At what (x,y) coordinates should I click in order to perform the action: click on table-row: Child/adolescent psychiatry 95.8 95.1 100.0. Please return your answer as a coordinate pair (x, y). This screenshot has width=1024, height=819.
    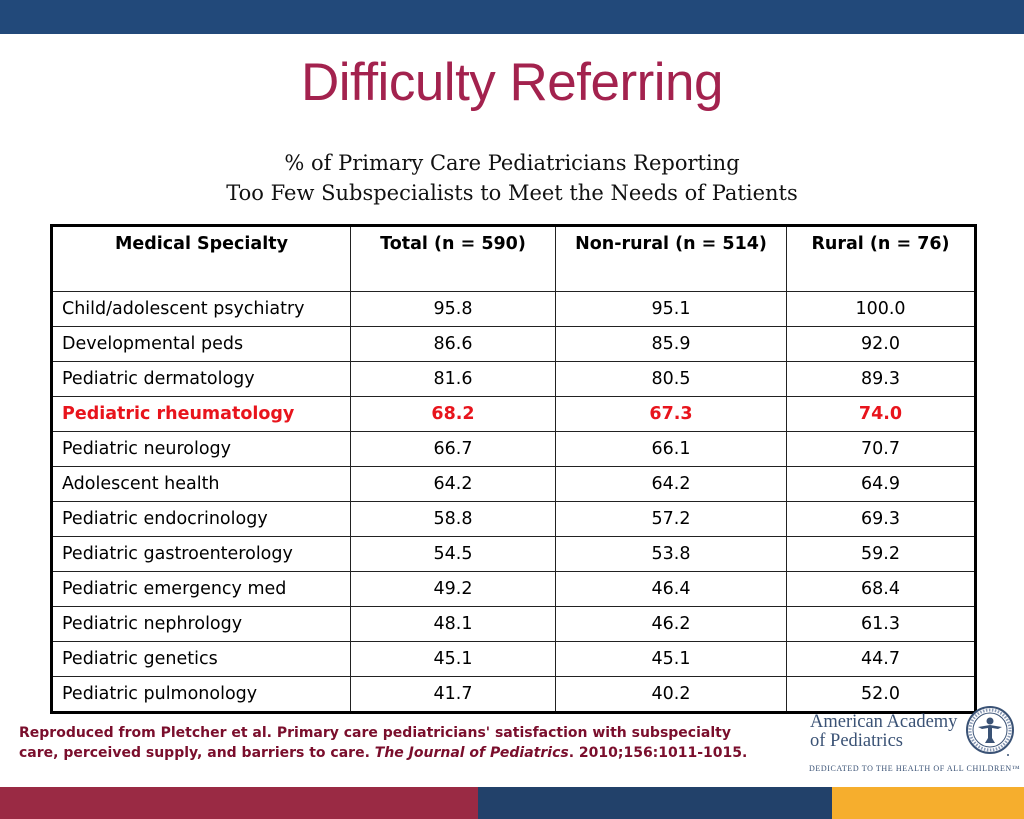
    Looking at the image, I should click on (513, 309).